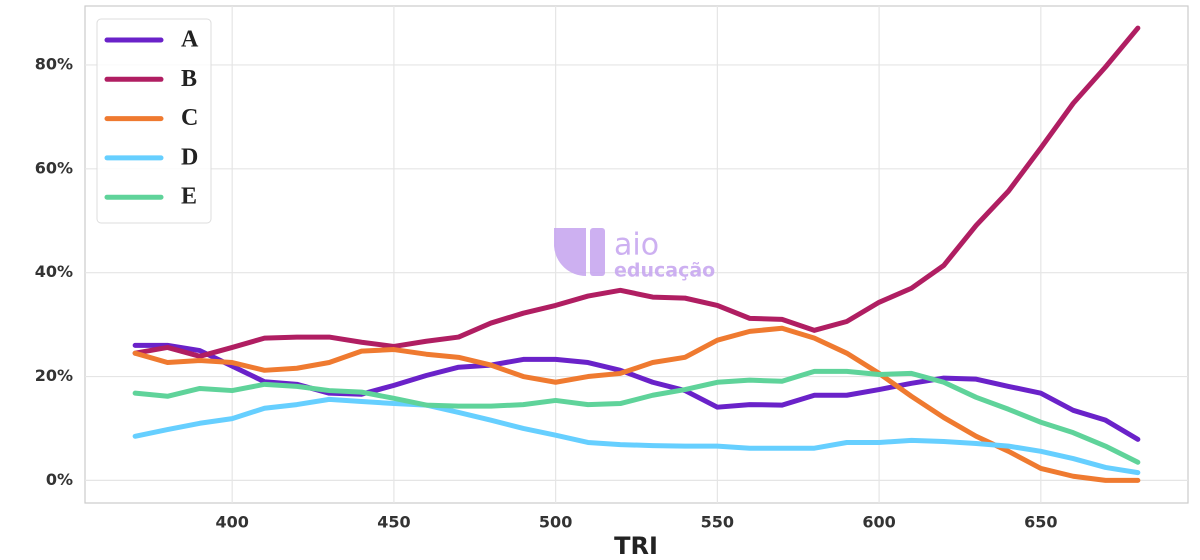 Image resolution: width=1200 pixels, height=560 pixels. Describe the element at coordinates (189, 197) in the screenshot. I see `legend-label: E` at that location.